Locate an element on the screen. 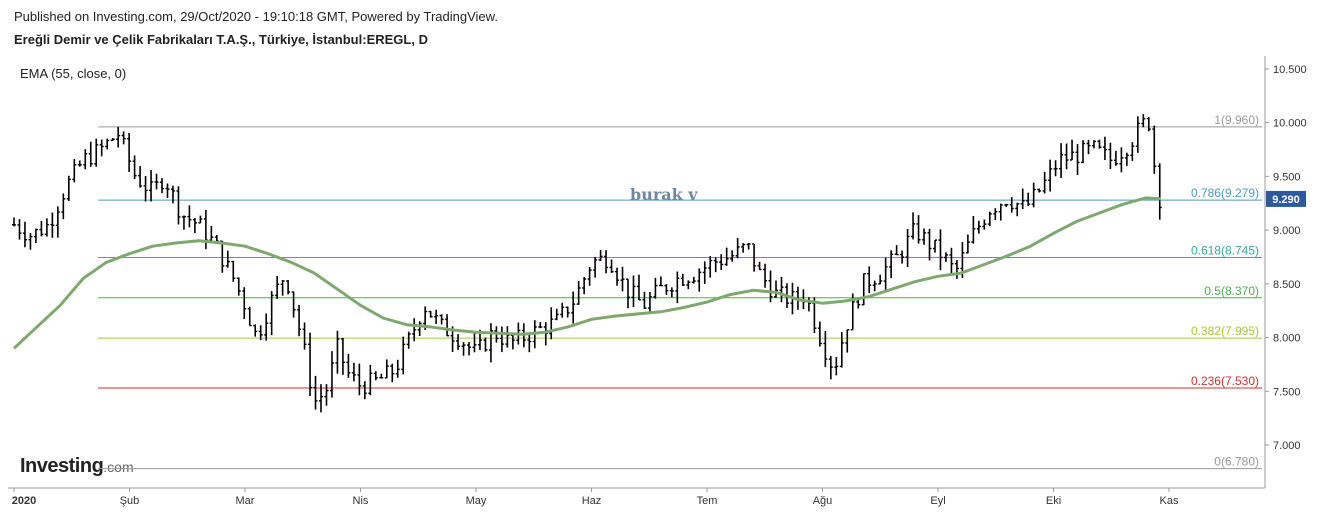  logo-suffix: .com is located at coordinates (118, 467).